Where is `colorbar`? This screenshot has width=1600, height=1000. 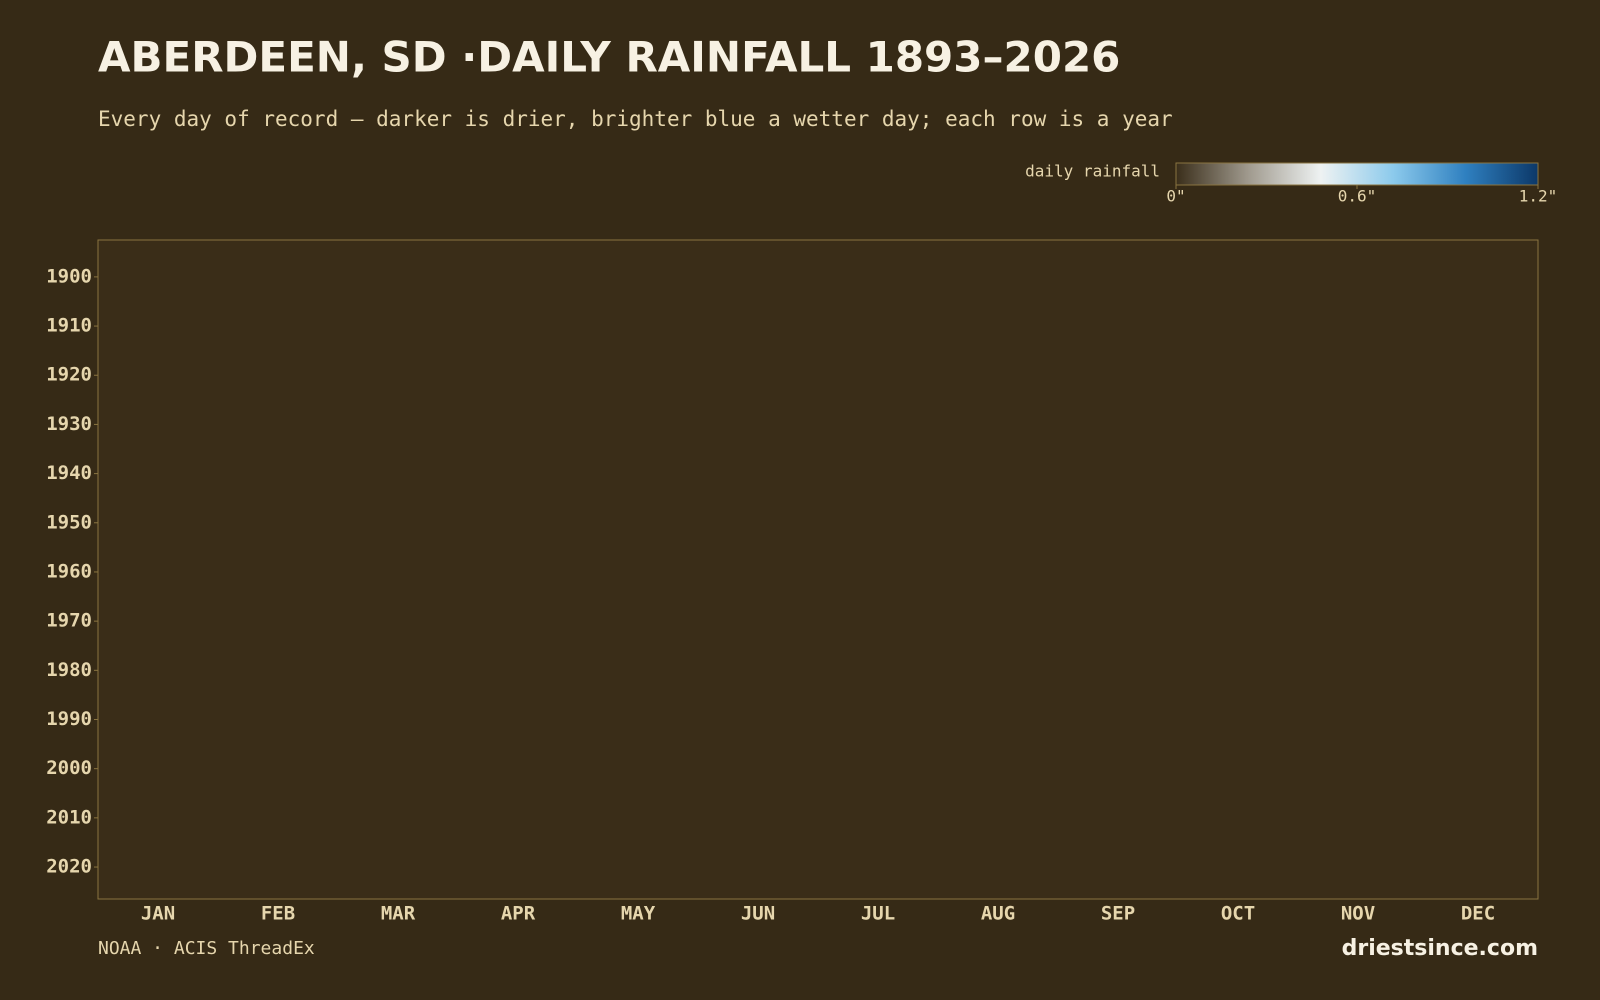 colorbar is located at coordinates (1357, 174).